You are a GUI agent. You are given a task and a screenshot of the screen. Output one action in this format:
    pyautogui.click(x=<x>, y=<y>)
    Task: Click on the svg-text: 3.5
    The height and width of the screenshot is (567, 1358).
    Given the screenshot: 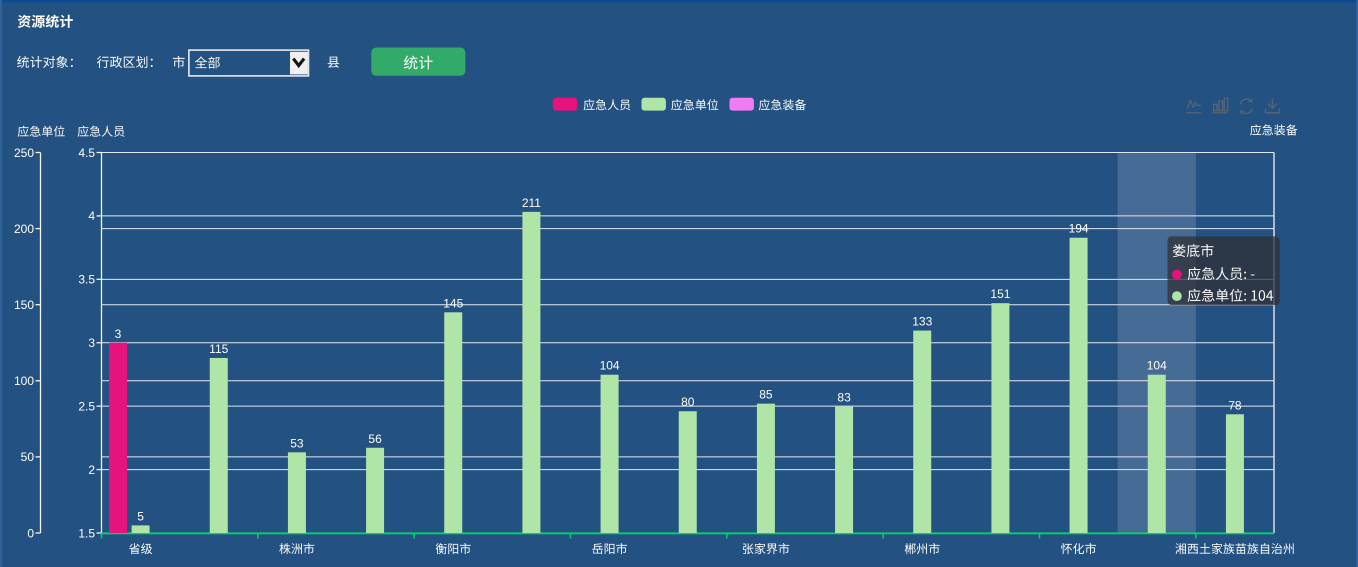 What is the action you would take?
    pyautogui.click(x=86, y=280)
    